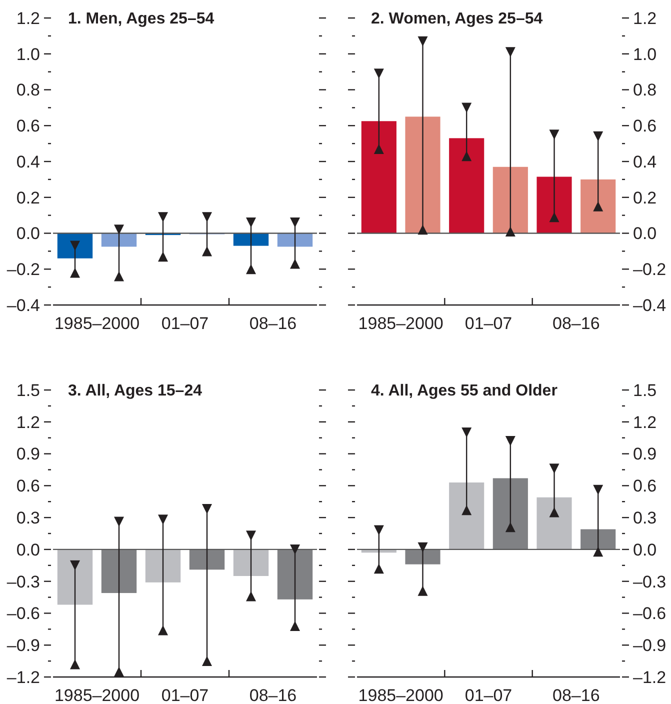  Describe the element at coordinates (645, 390) in the screenshot. I see `y2-tick-label: 1.5` at that location.